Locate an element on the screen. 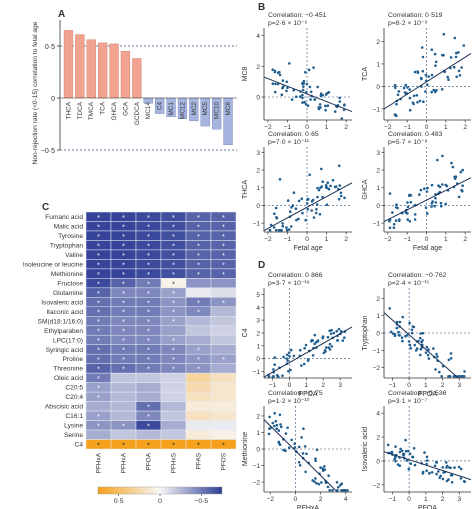  category-label: TMCA is located at coordinates (91, 110).